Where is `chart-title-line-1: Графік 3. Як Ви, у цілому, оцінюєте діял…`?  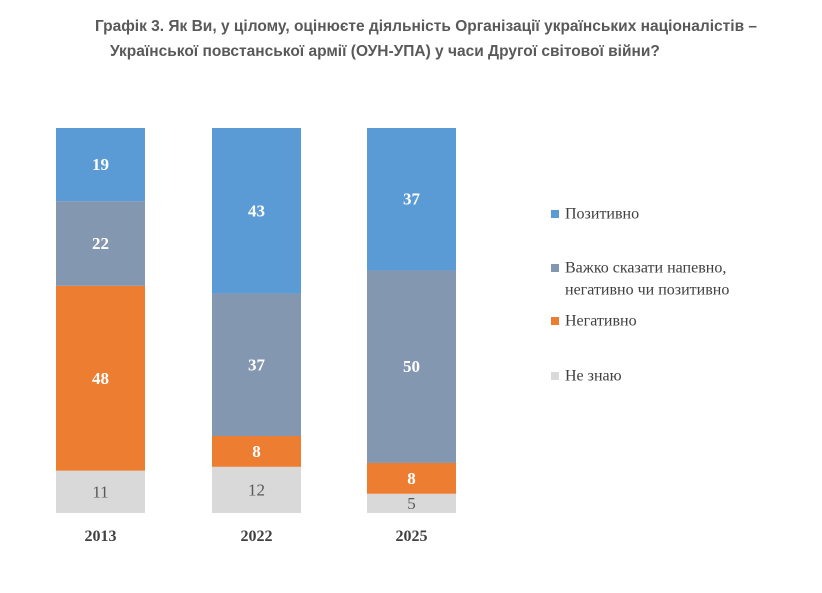 chart-title-line-1: Графік 3. Як Ви, у цілому, оцінюєте діял… is located at coordinates (426, 26).